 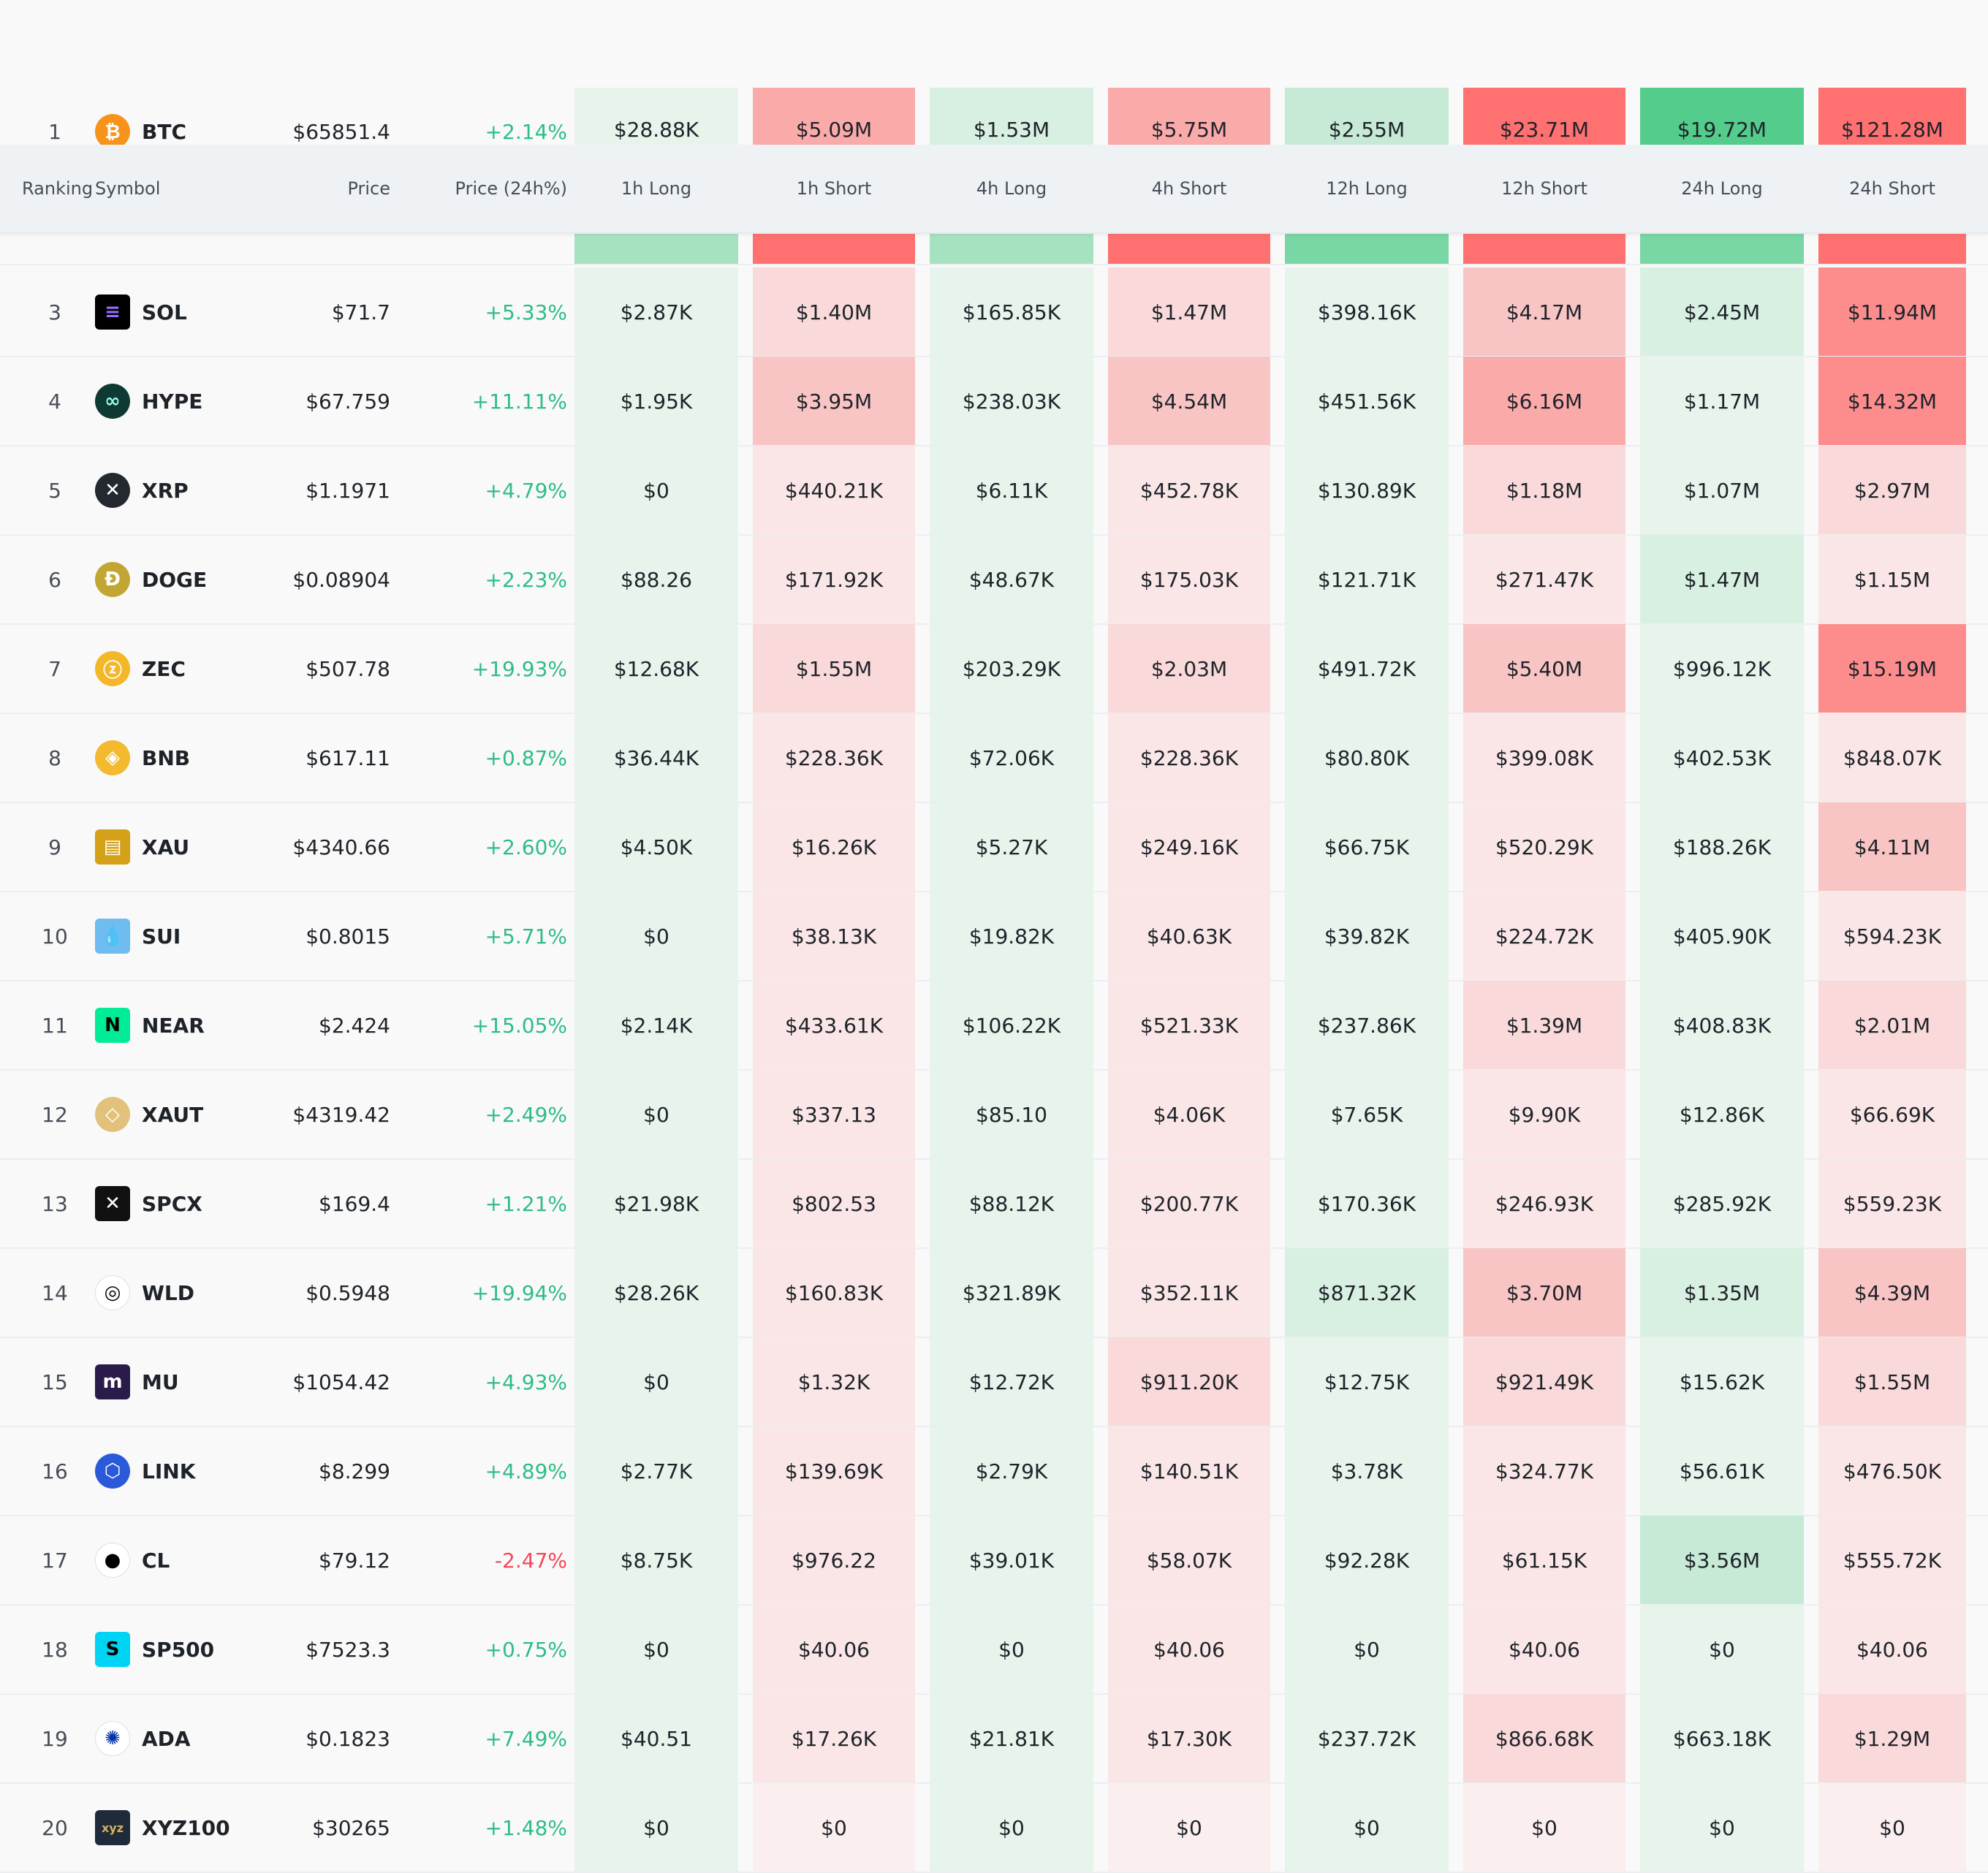 I want to click on symbol-cell: ● CL, so click(x=182, y=1560).